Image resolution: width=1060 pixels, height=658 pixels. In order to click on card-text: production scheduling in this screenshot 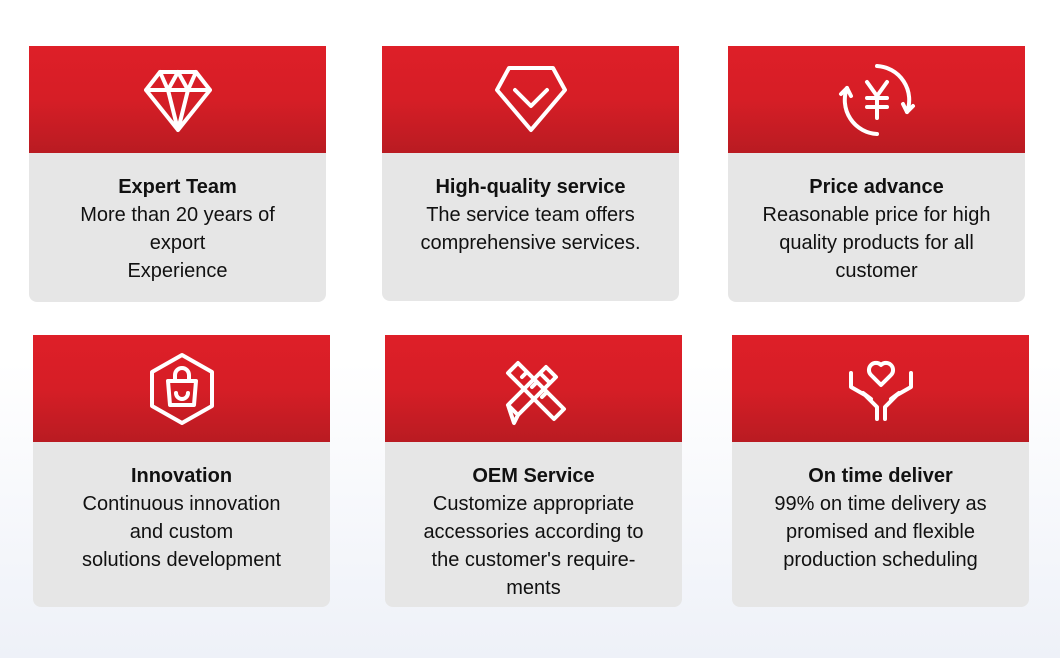, I will do `click(880, 560)`.